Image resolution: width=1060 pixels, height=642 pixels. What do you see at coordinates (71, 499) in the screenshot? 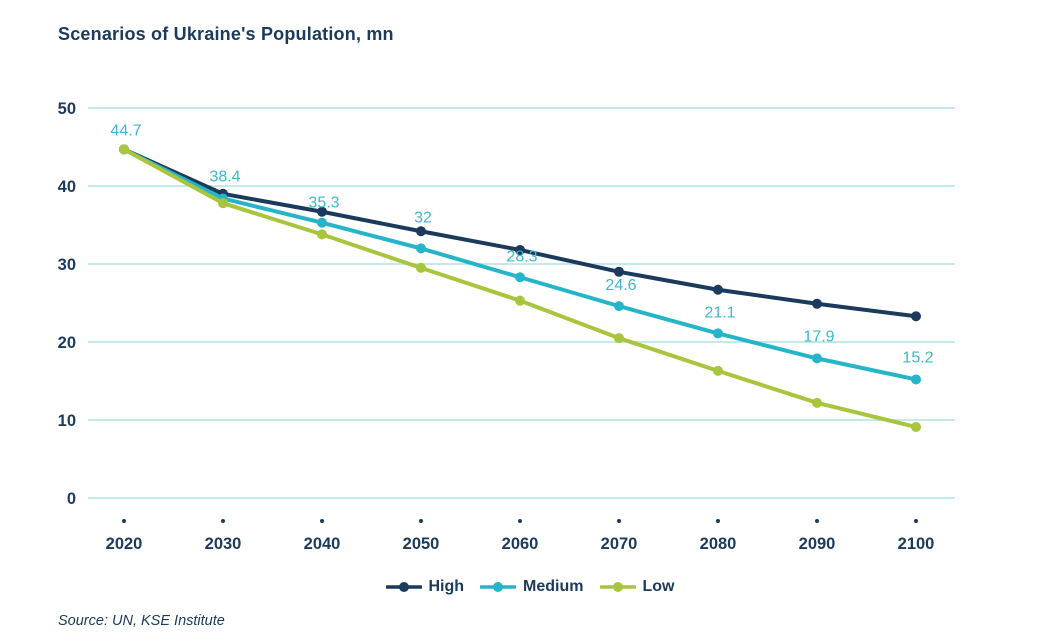
I see `y-tick-label: 0` at bounding box center [71, 499].